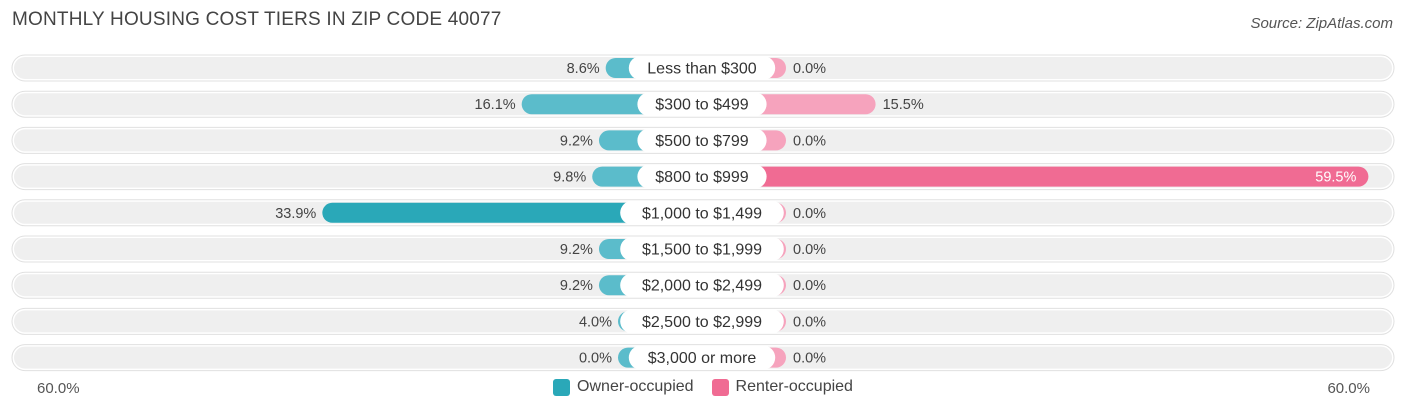  I want to click on category-label: $1,500 to $1,999, so click(702, 250).